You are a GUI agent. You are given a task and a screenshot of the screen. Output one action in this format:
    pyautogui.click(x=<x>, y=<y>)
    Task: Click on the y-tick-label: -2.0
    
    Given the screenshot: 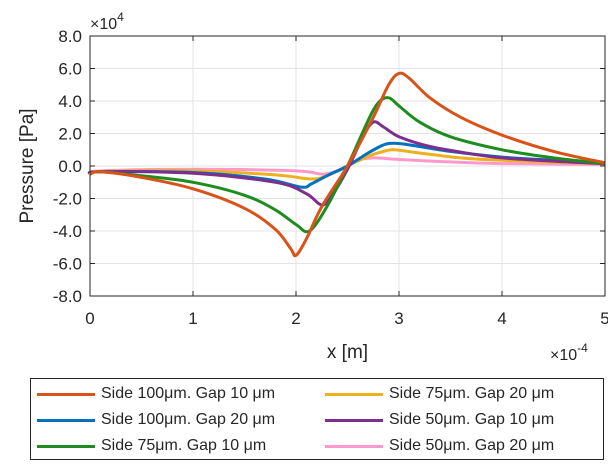 What is the action you would take?
    pyautogui.click(x=67, y=199)
    